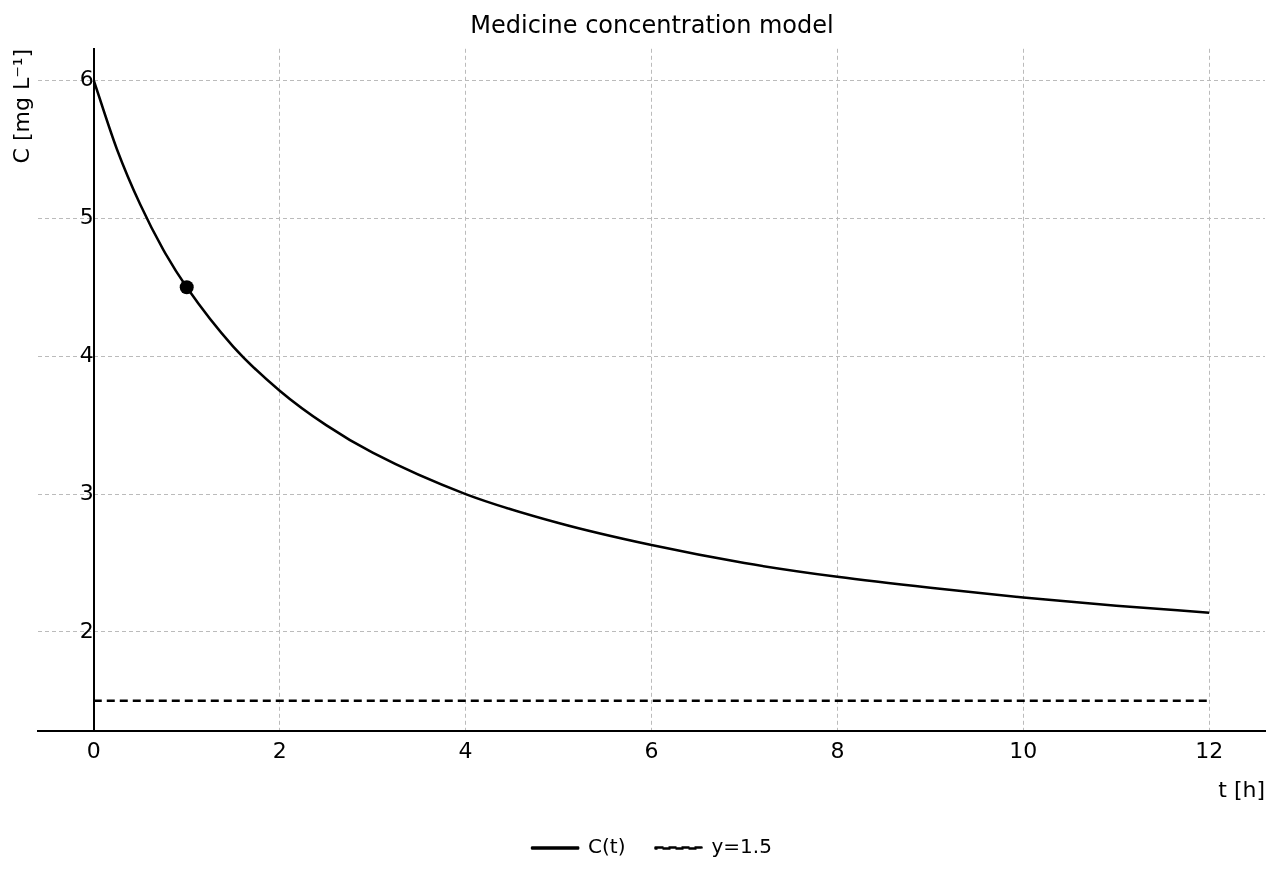  I want to click on x-tick-label: 4, so click(465, 751).